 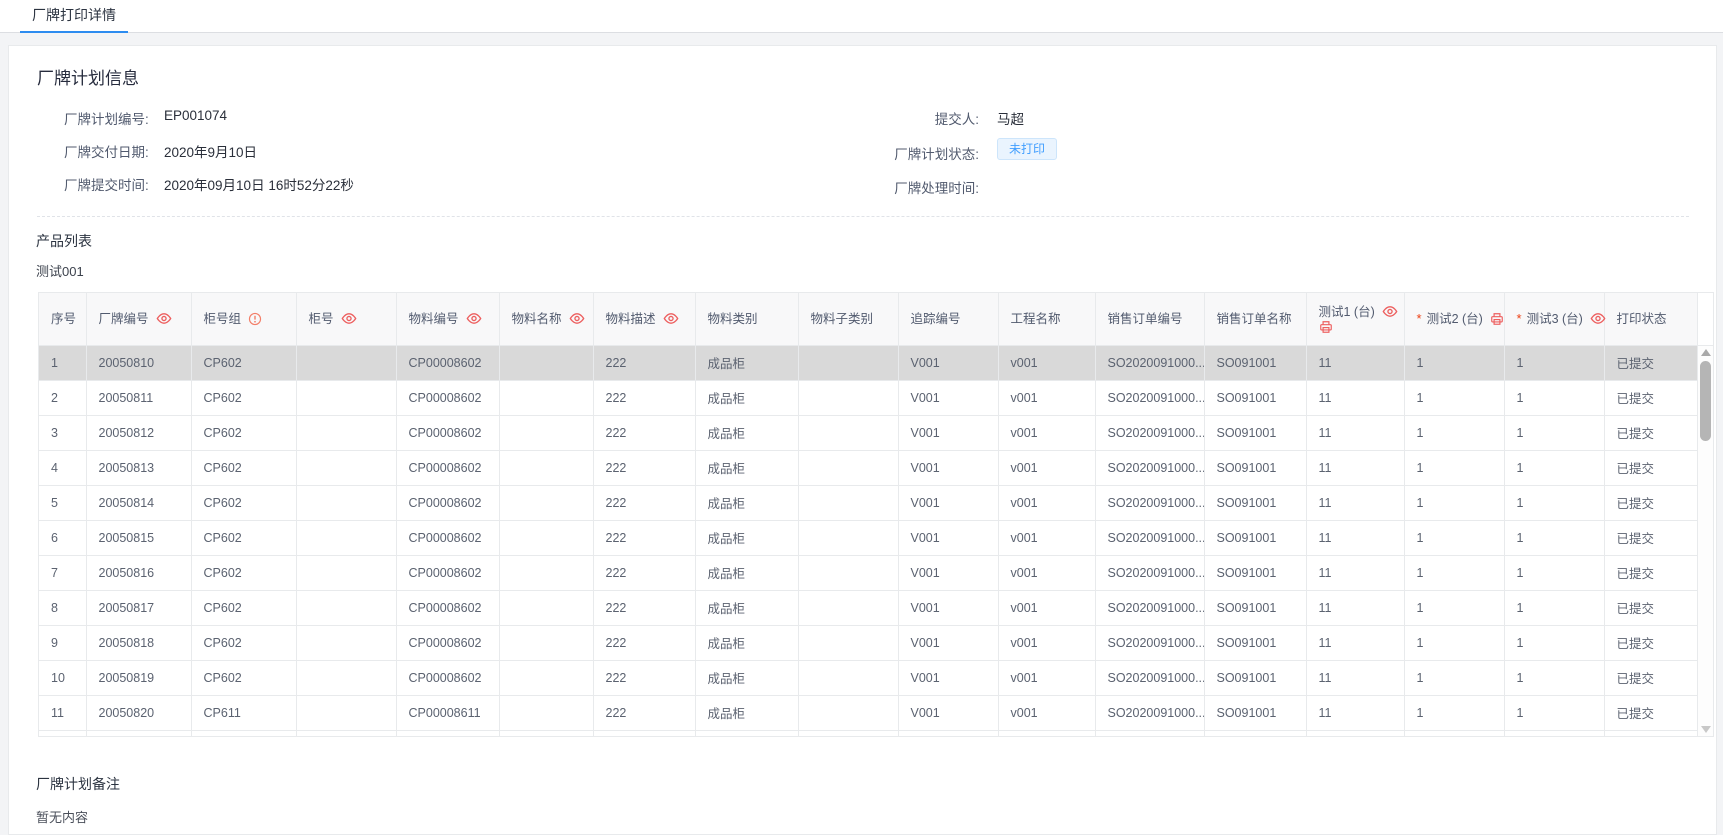 I want to click on table-cell: 4, so click(x=63, y=468).